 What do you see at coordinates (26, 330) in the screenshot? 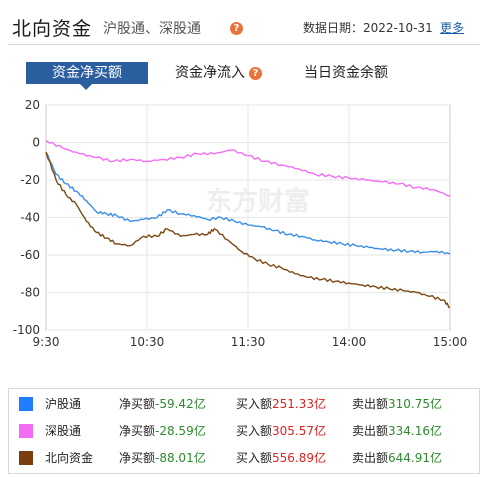
I see `y-tick-label: -100` at bounding box center [26, 330].